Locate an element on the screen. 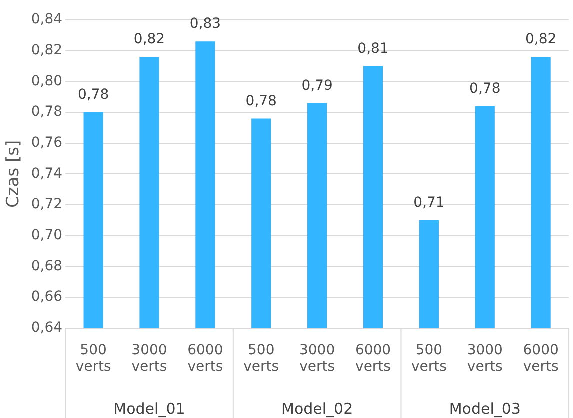 The width and height of the screenshot is (573, 418). y-tick-label: 0,78 is located at coordinates (47, 112).